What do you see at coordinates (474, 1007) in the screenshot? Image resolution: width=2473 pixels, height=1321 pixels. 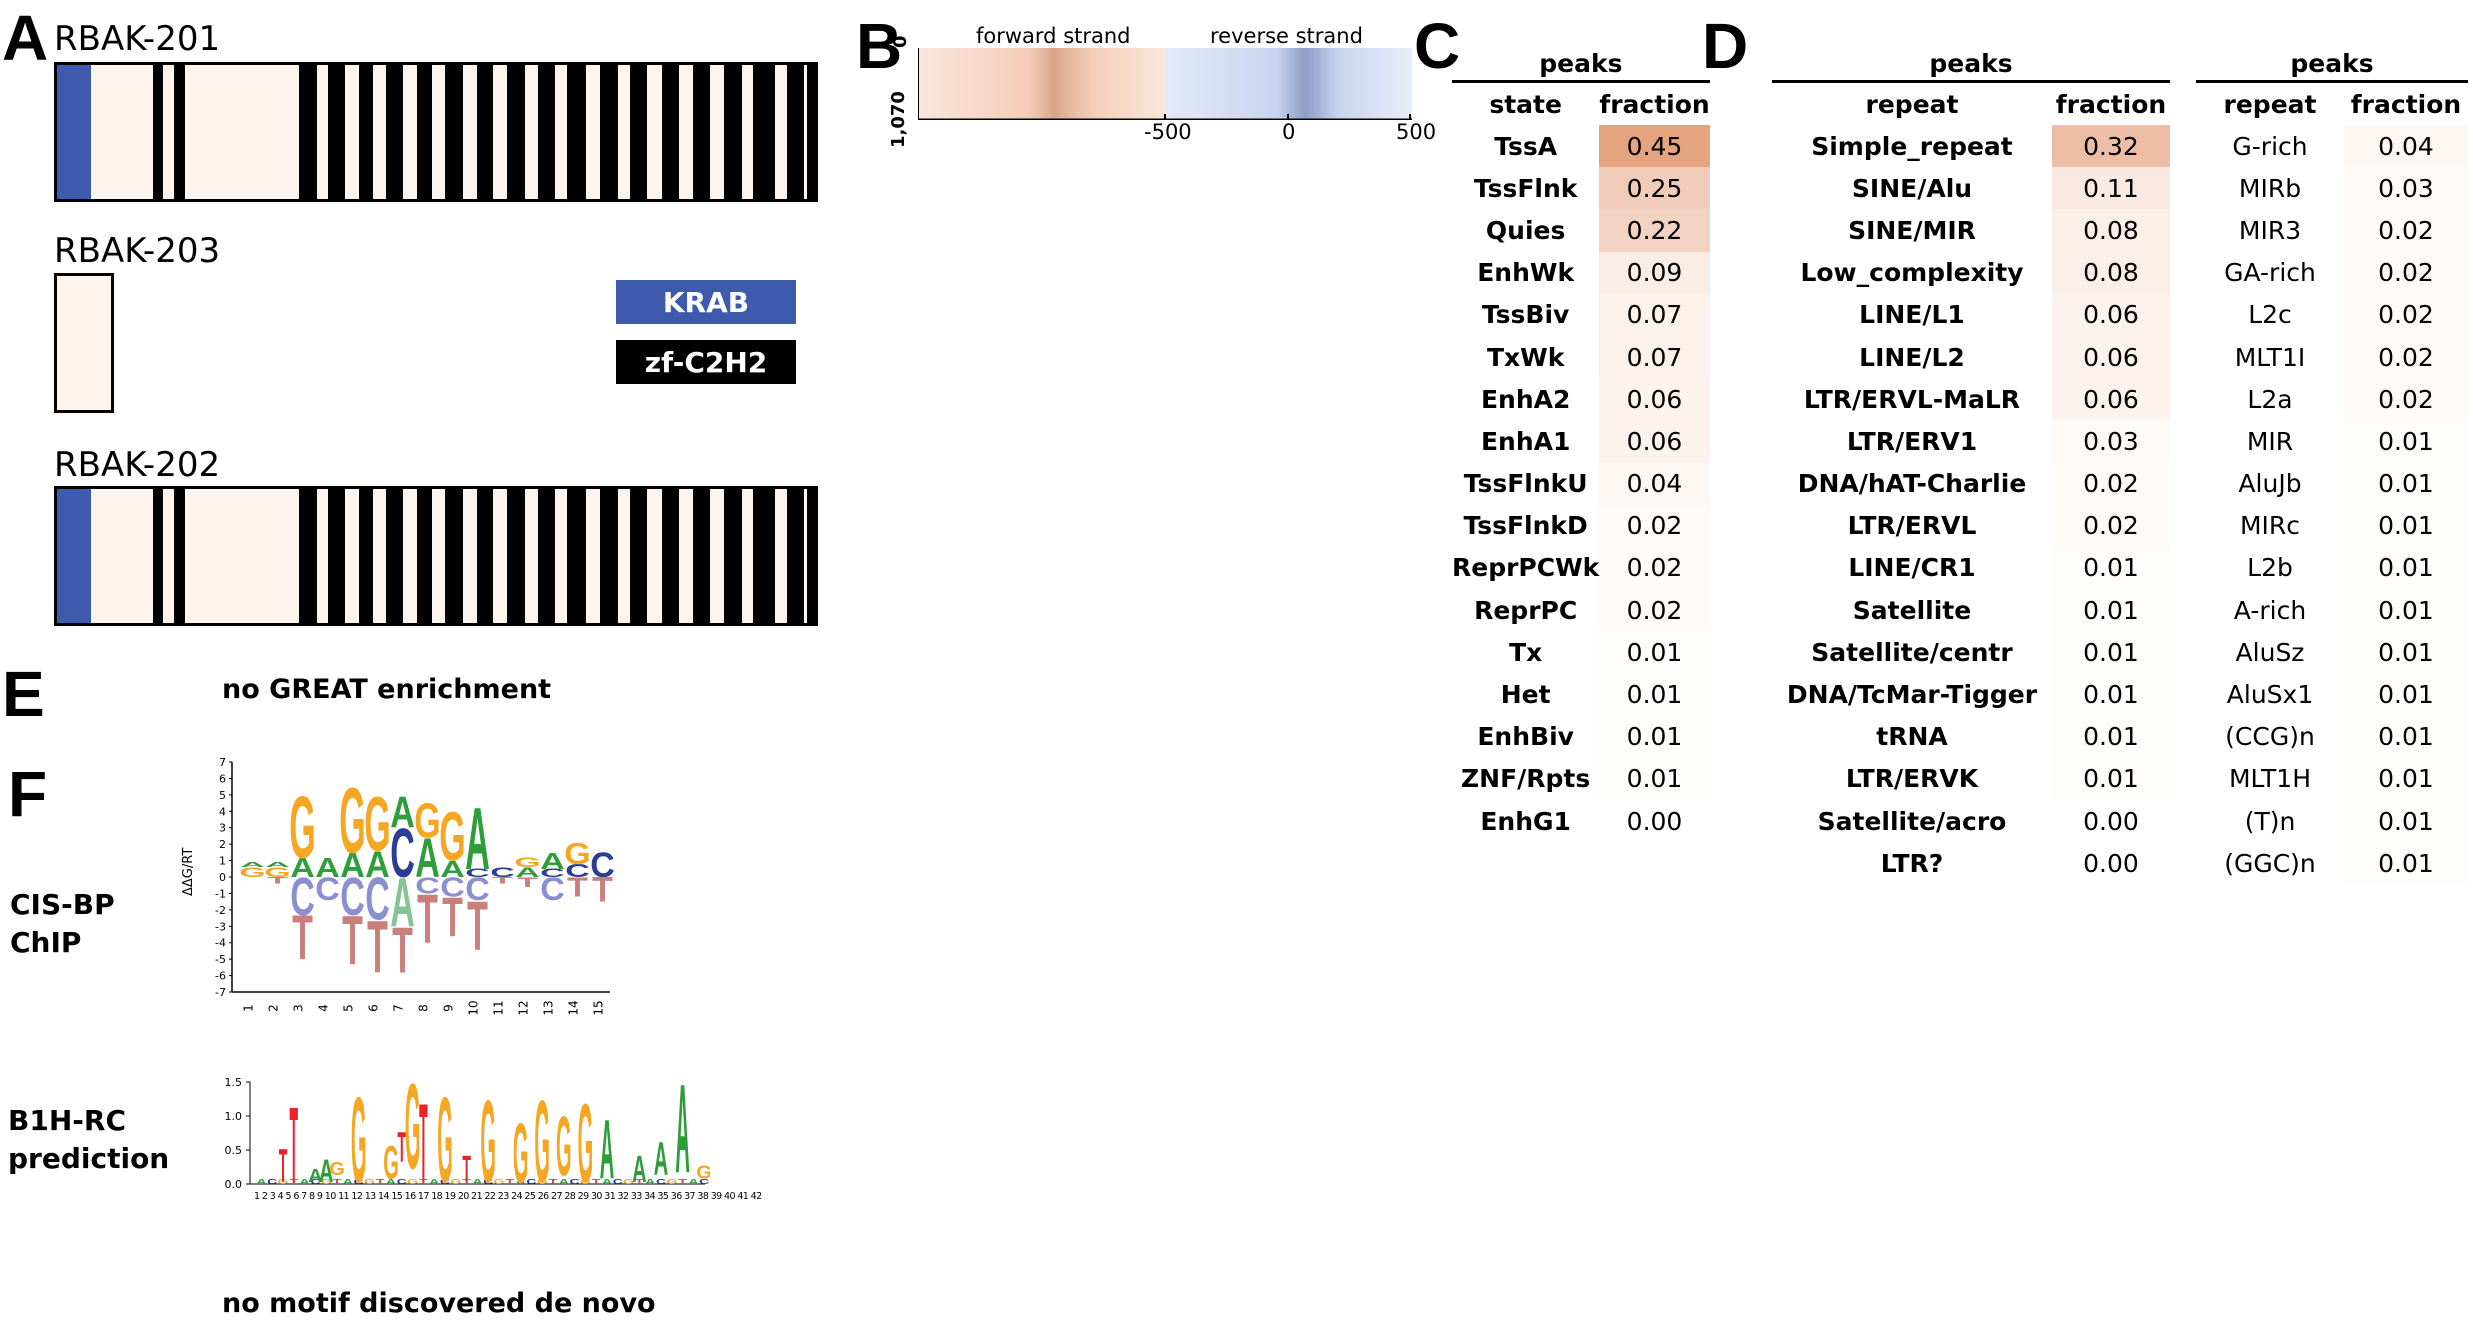 I see `cisbp-x-tick: 10` at bounding box center [474, 1007].